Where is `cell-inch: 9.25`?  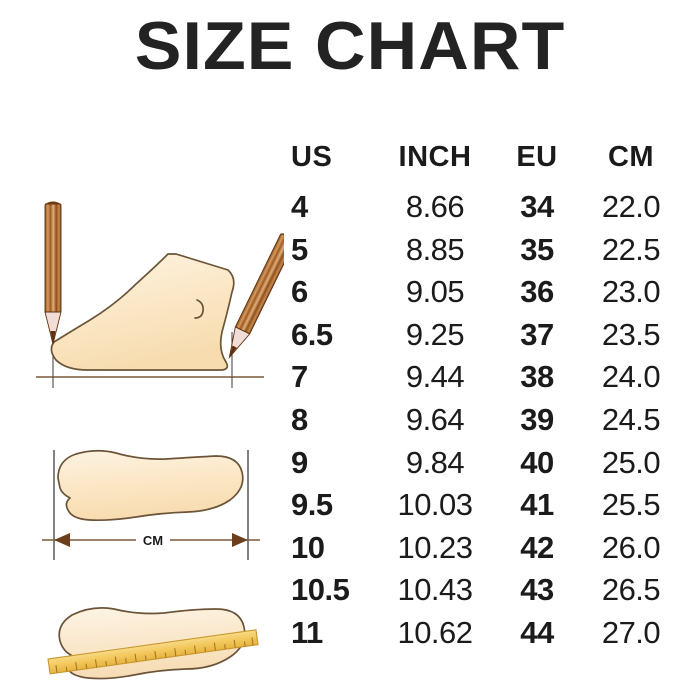
cell-inch: 9.25 is located at coordinates (435, 334).